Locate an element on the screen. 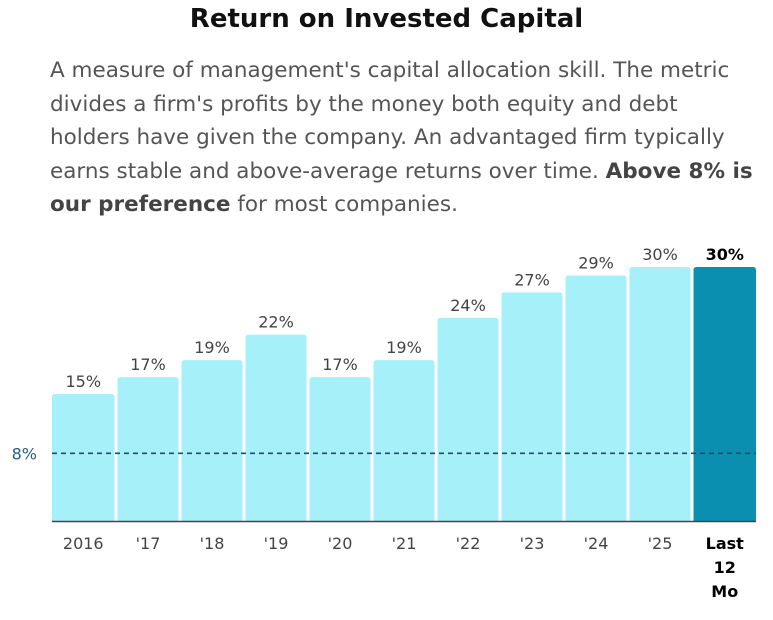 This screenshot has height=620, width=773. x-tick-label-line: '22 is located at coordinates (468, 543).